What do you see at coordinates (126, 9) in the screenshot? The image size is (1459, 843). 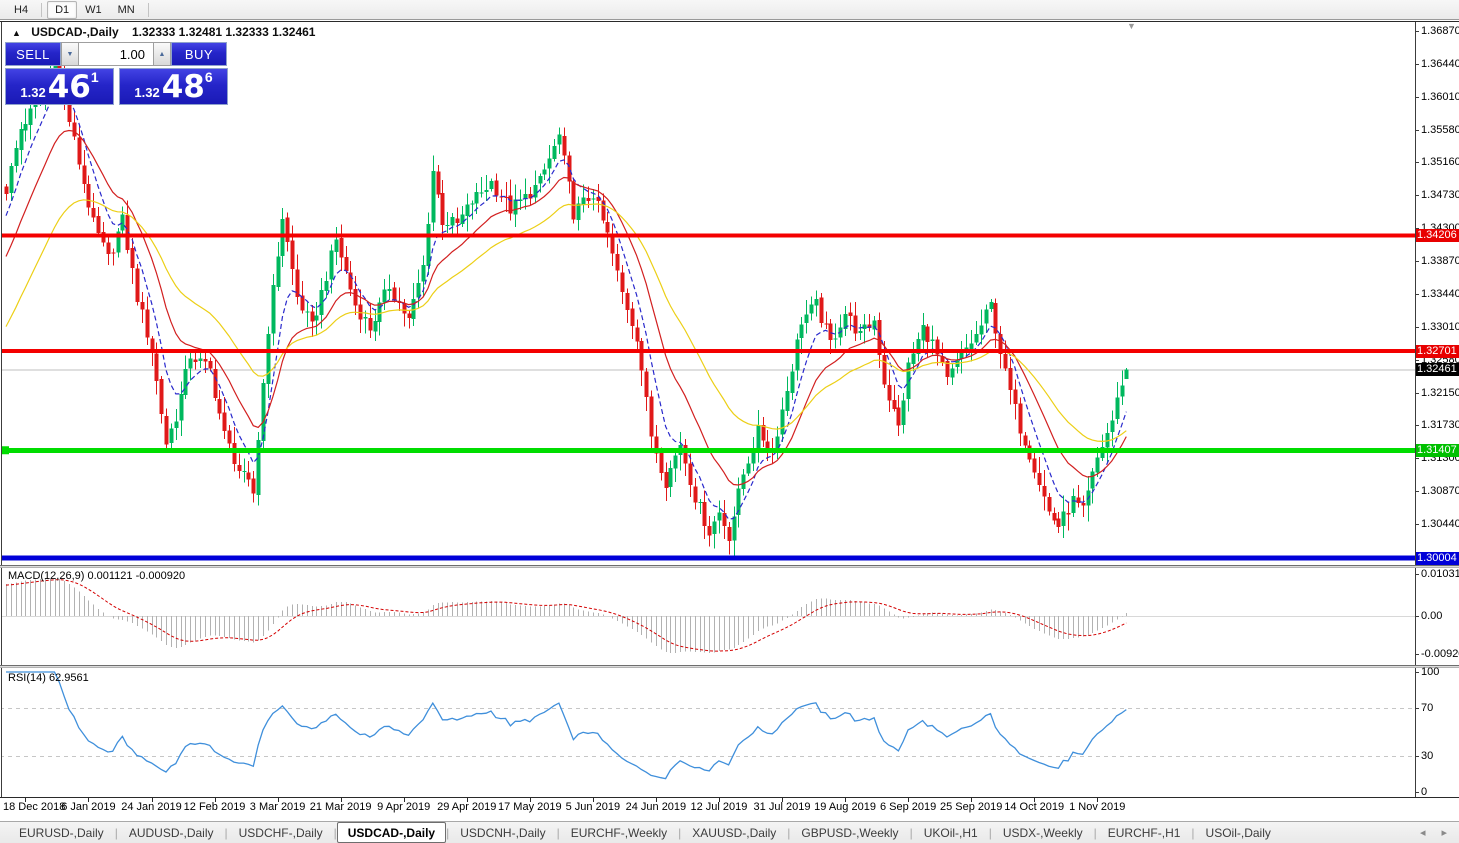 I see `timeframe-button-mn: MN` at bounding box center [126, 9].